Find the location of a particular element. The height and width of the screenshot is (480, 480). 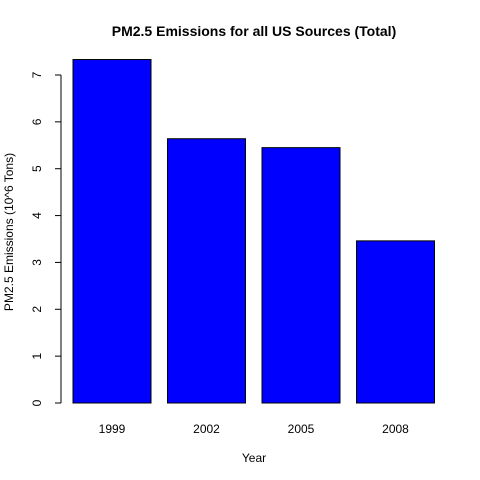

bar-1999 is located at coordinates (112, 231).